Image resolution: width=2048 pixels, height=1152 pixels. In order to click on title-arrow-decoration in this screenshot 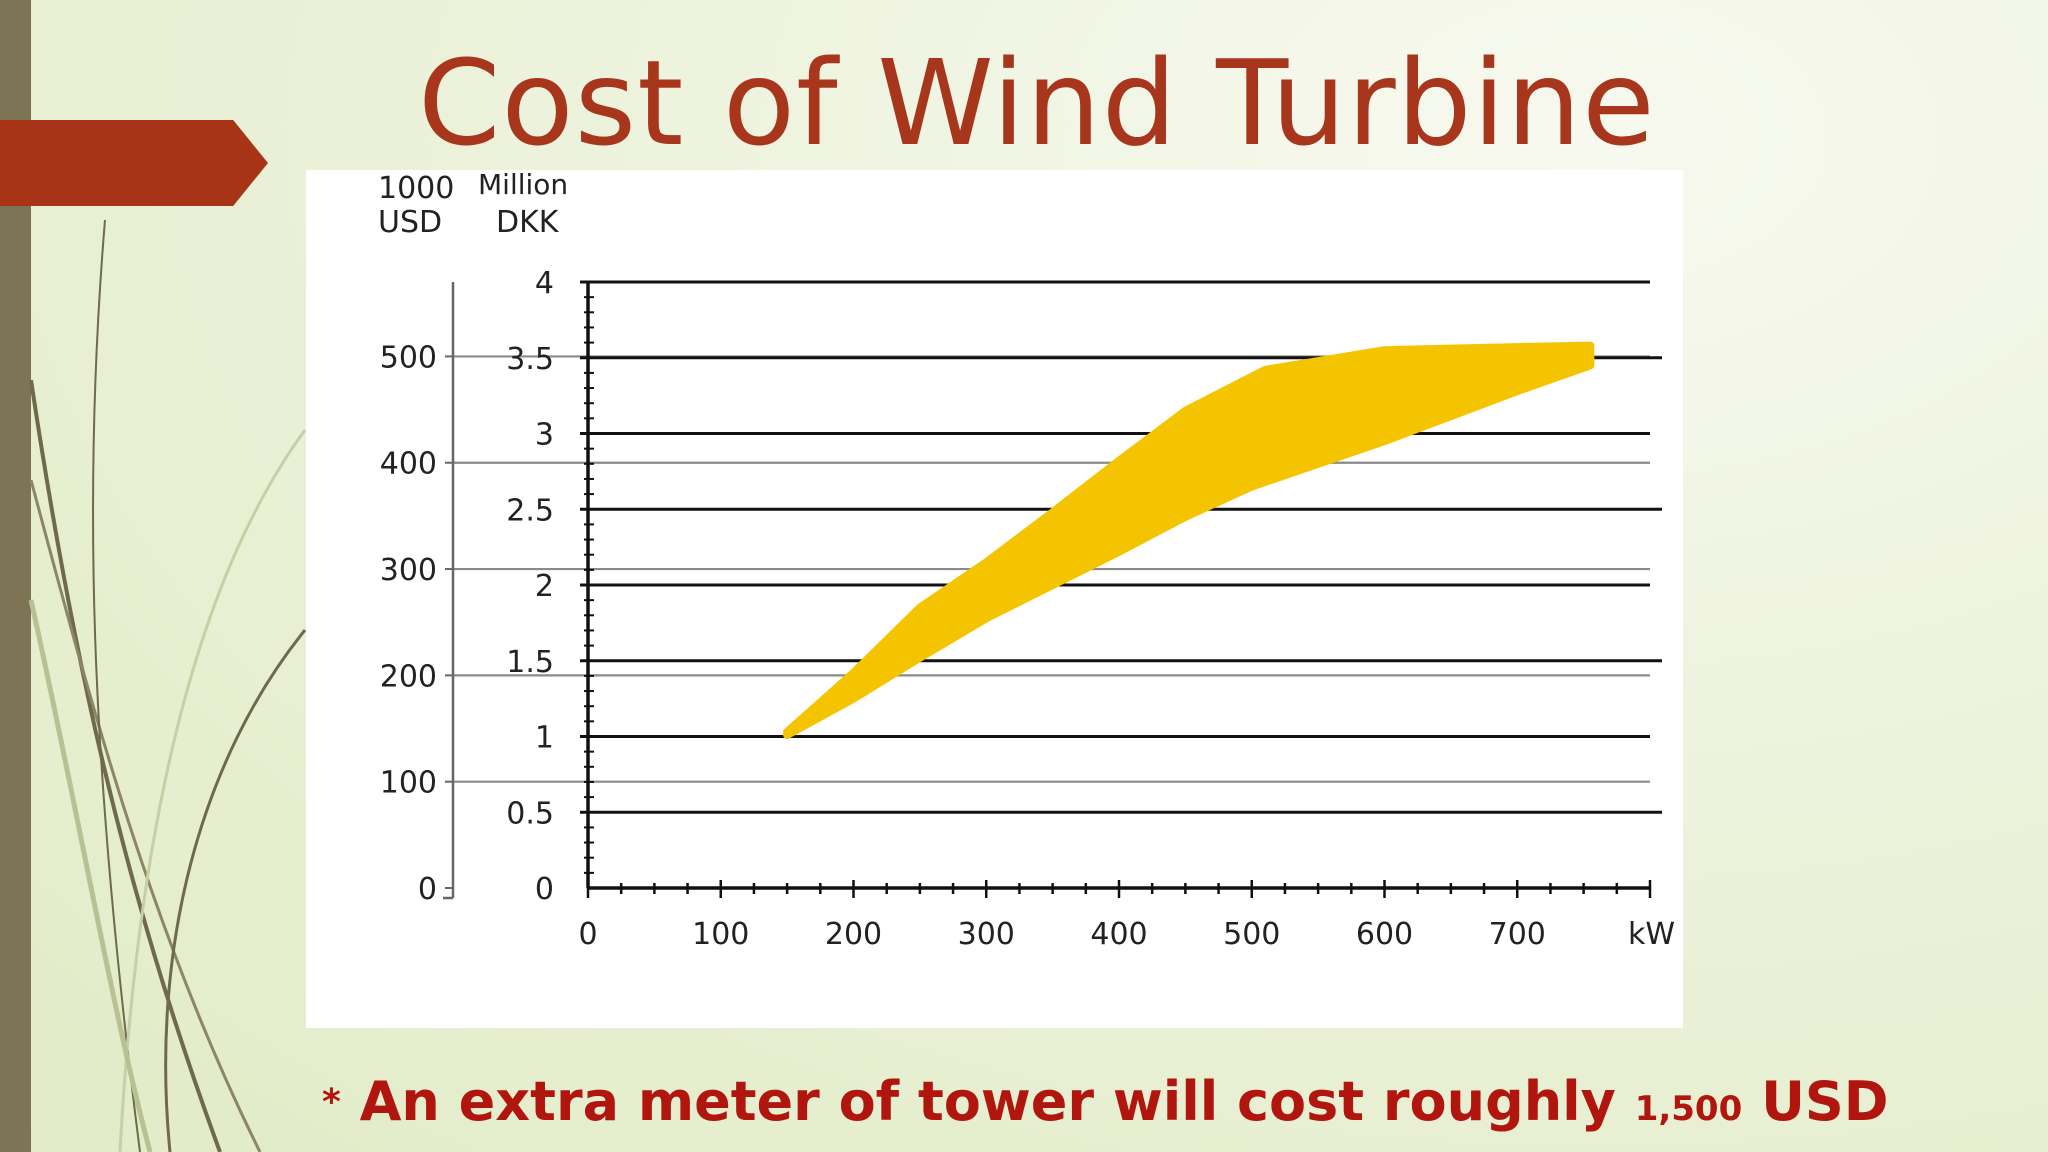, I will do `click(134, 163)`.